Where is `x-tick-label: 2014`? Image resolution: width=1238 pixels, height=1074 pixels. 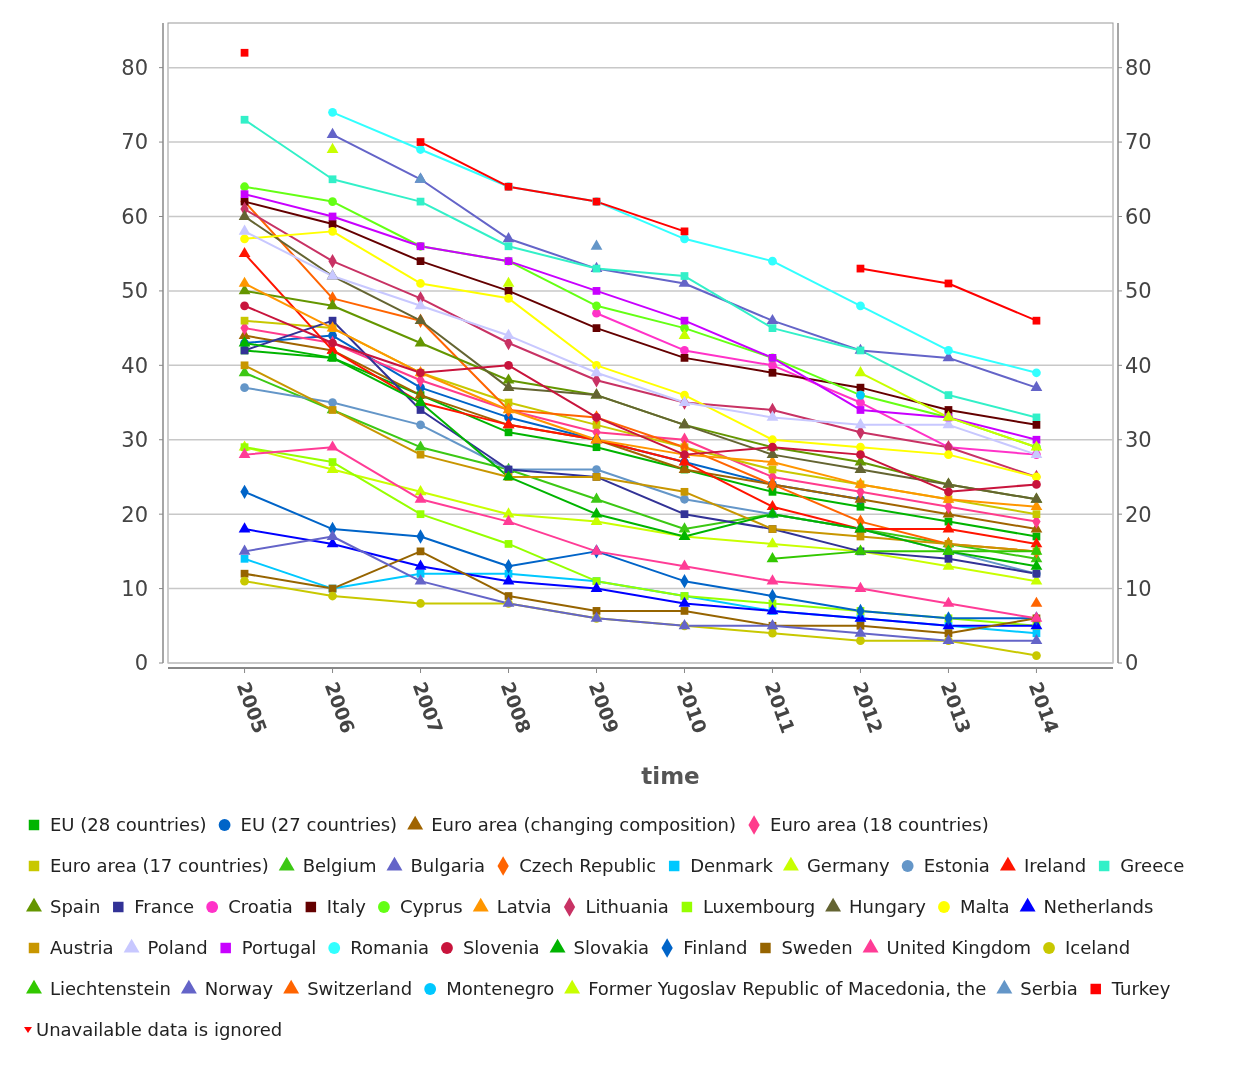 x-tick-label: 2014 is located at coordinates (1044, 707).